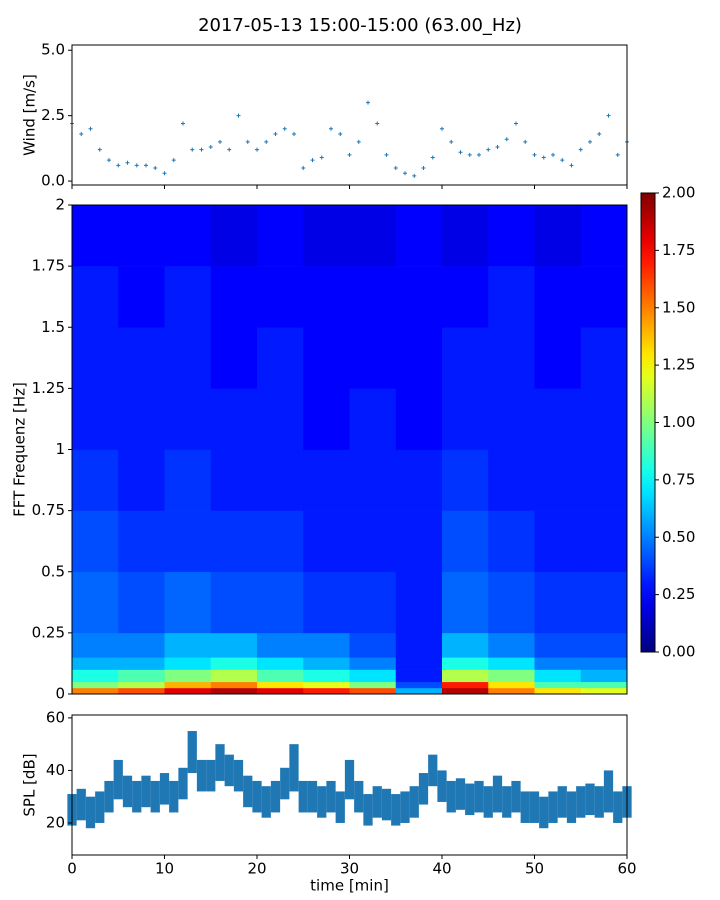  I want to click on colorbar-tick-label: 0.25, so click(678, 594).